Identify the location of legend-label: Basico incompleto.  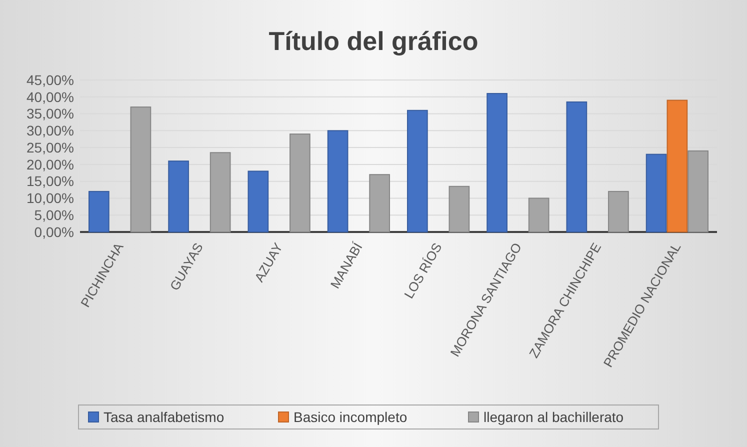
(351, 416).